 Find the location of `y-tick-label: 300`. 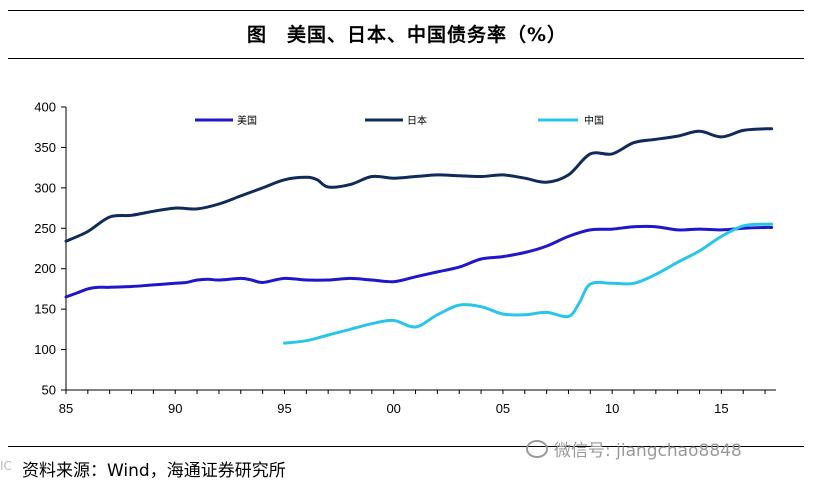

y-tick-label: 300 is located at coordinates (45, 187).